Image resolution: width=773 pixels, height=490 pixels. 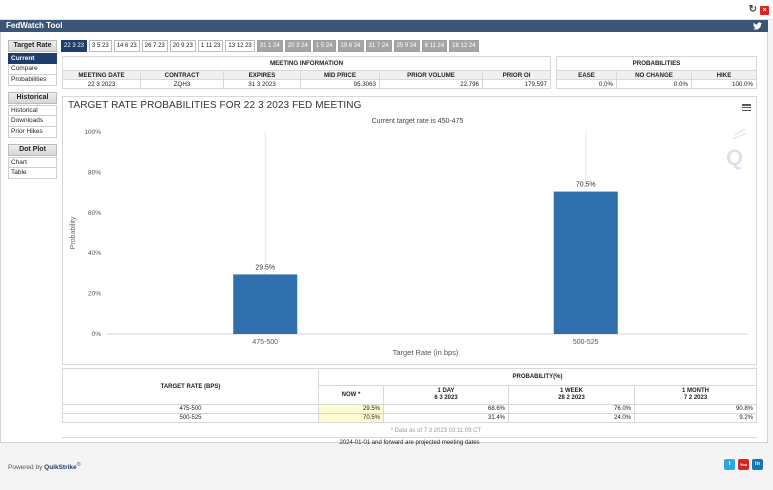 I want to click on sidebar-item-chart: Chart, so click(x=32, y=162).